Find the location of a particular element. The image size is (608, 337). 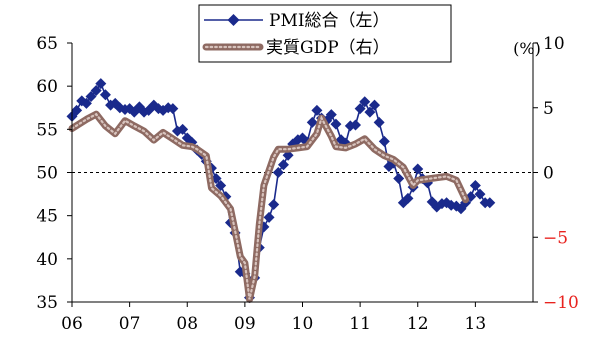

x-tick-label: 07 is located at coordinates (130, 323).